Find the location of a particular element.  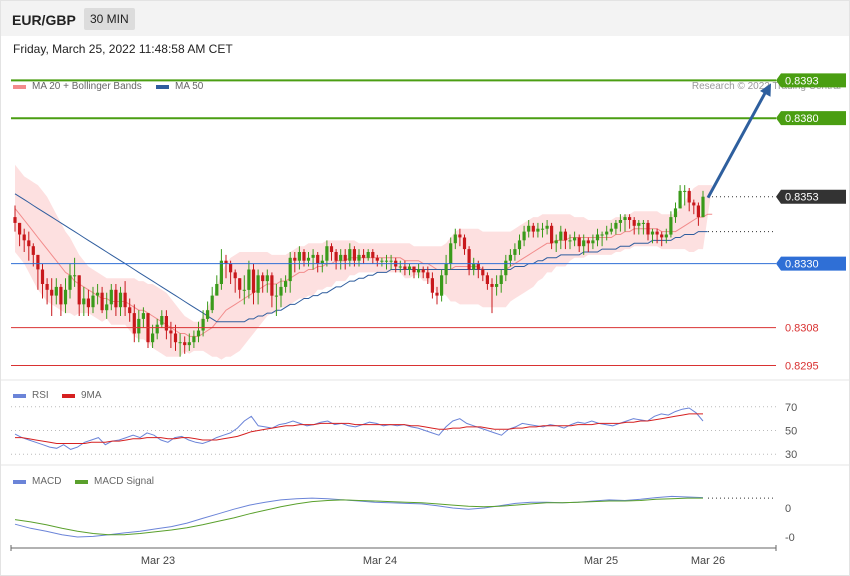

legend-ma20: MA 20 + Bollinger Bands is located at coordinates (77, 86).